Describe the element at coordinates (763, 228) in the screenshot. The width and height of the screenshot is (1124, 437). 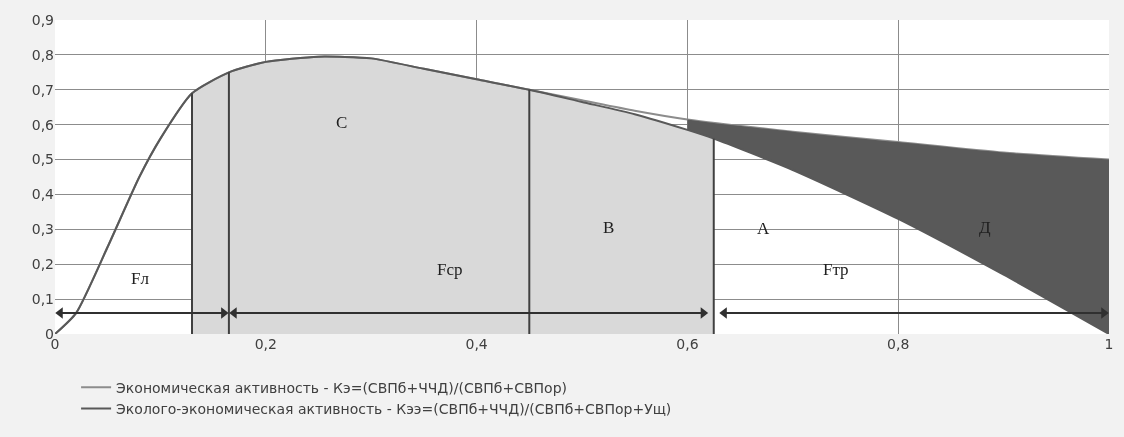
I see `annotation: А` at that location.